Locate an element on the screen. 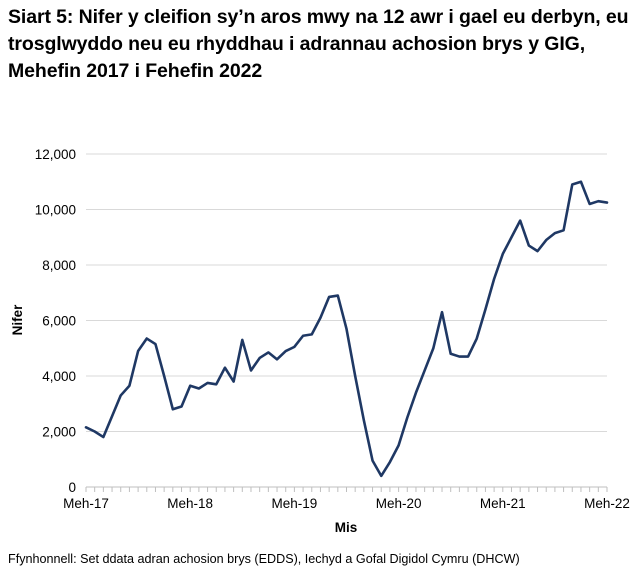 This screenshot has width=643, height=583. x-tick-label: Meh-21 is located at coordinates (503, 503).